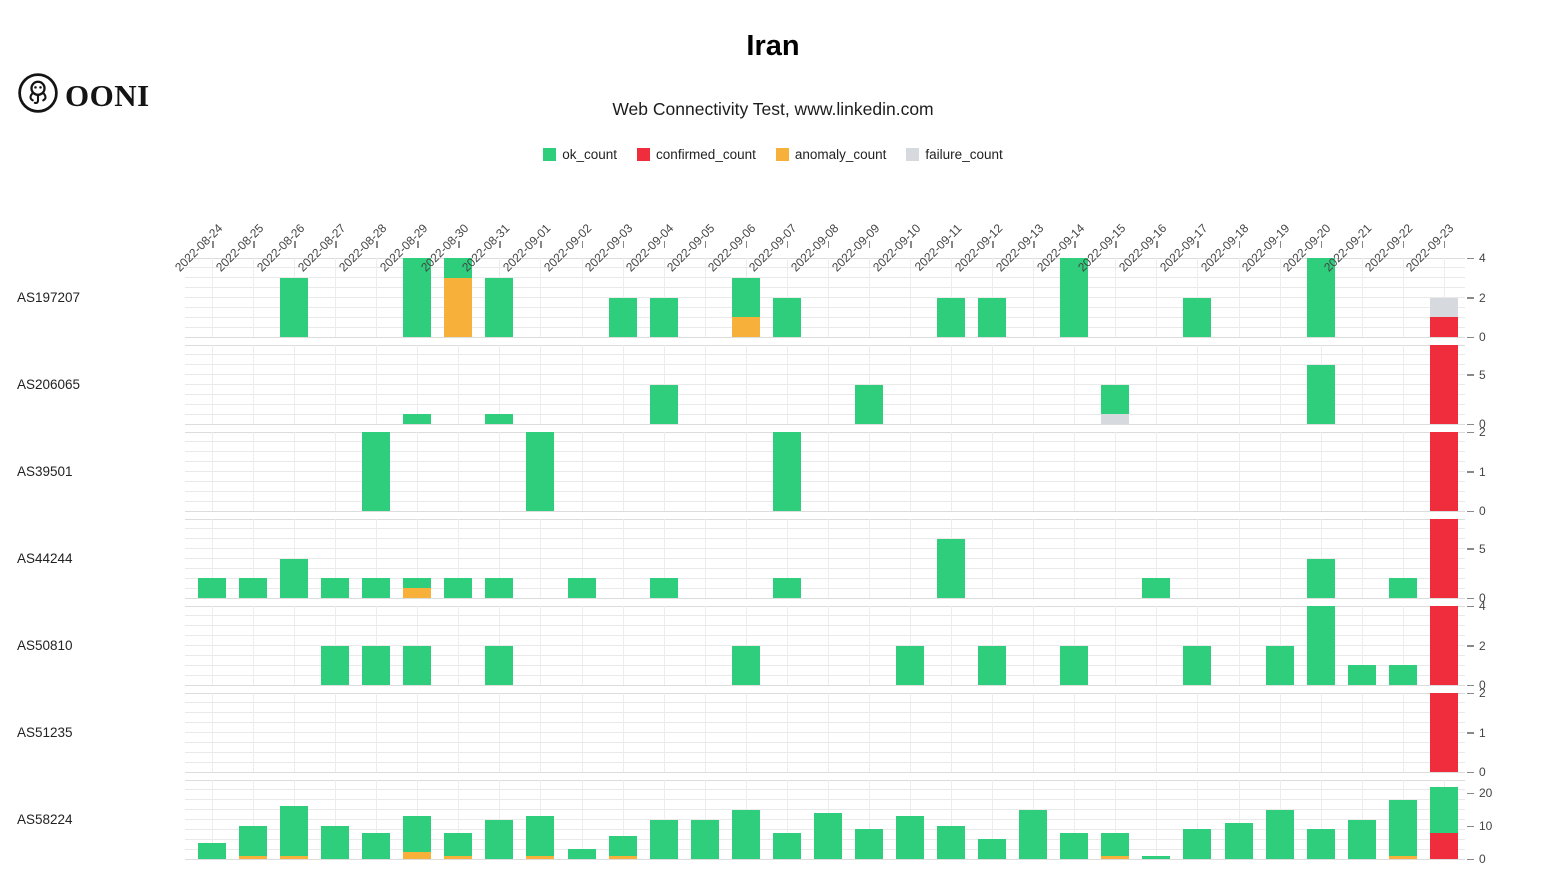  What do you see at coordinates (868, 844) in the screenshot?
I see `bar-2022-09-09-ok` at bounding box center [868, 844].